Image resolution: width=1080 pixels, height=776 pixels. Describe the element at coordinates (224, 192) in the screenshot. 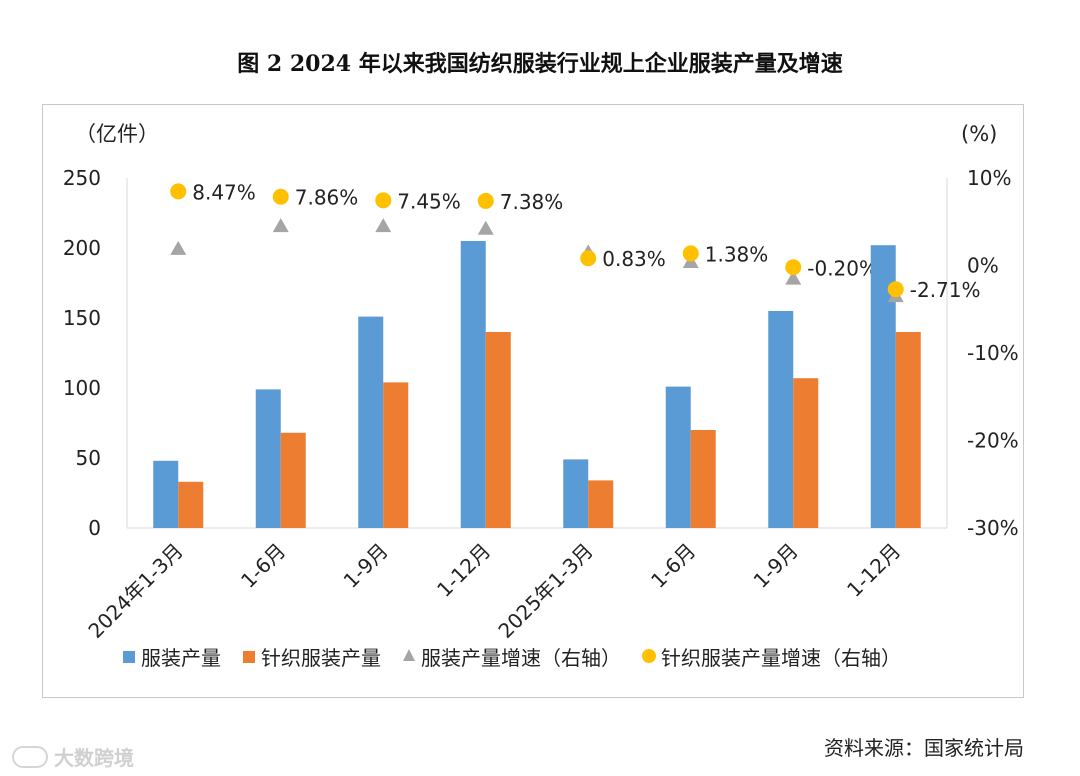

I see `data-label-knit-growth: 8.47%` at that location.